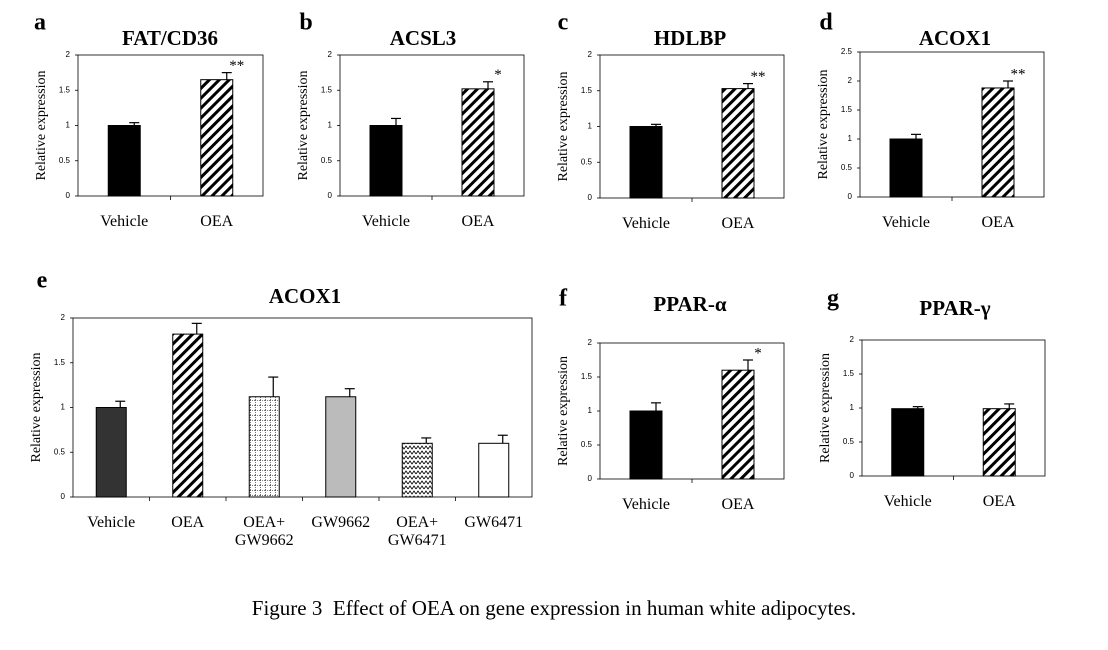 The image size is (1108, 650). I want to click on chart-title: FAT/CD36, so click(170, 38).